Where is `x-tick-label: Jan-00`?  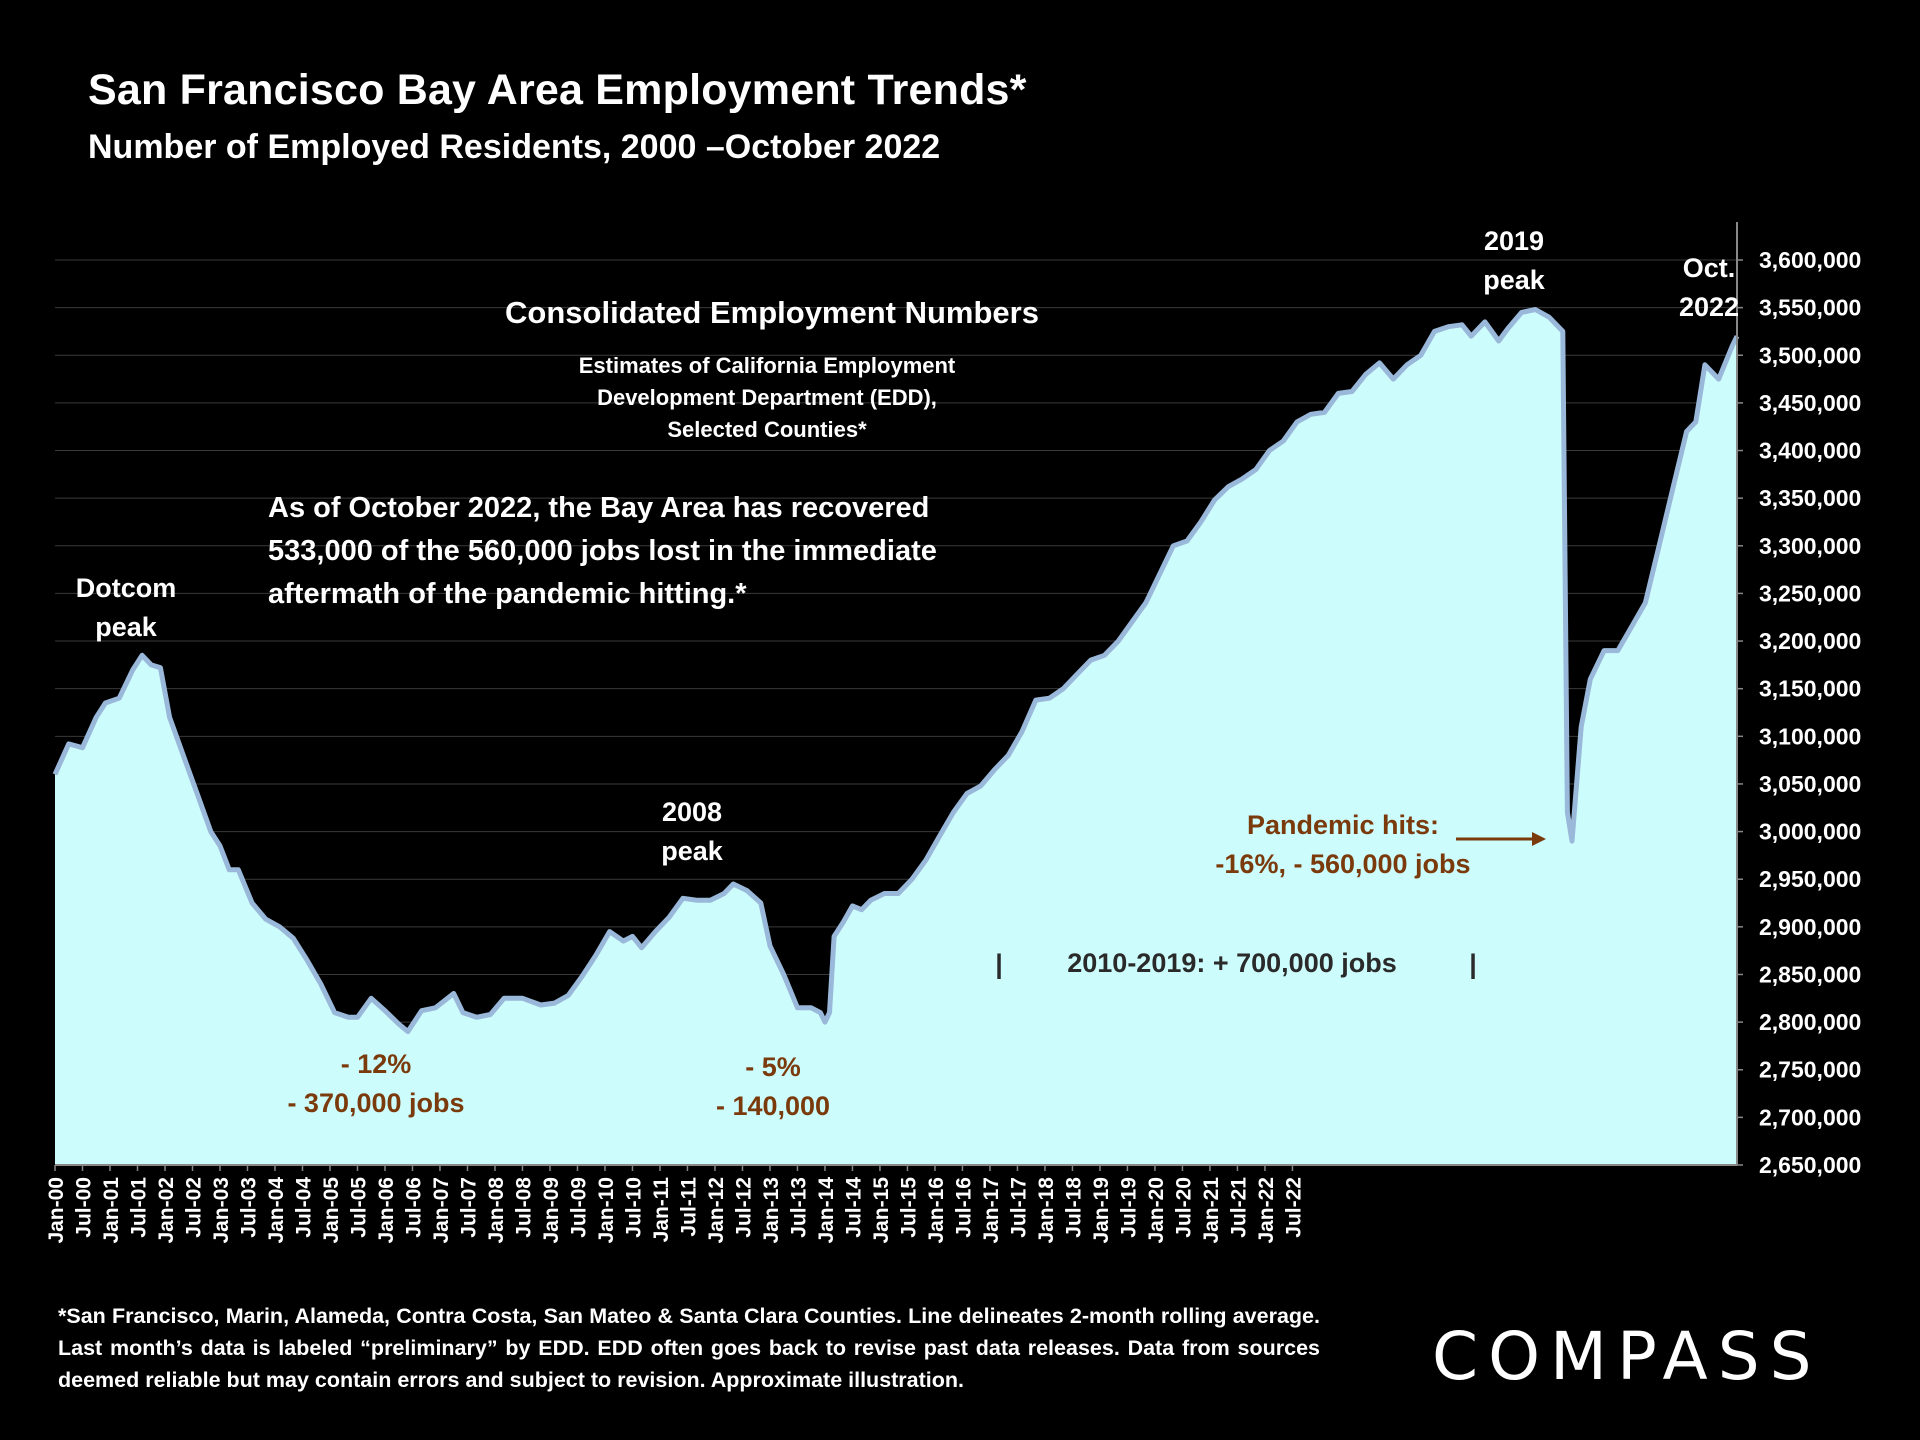 x-tick-label: Jan-00 is located at coordinates (56, 1210).